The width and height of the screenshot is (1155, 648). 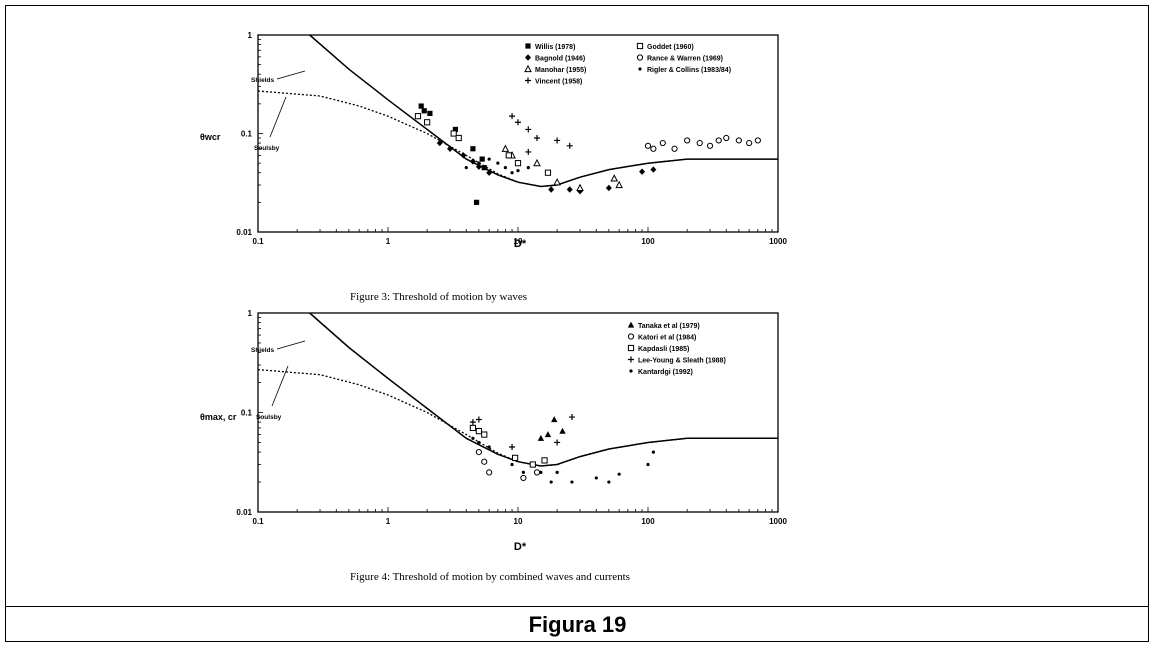 I want to click on legend-entry: Katori et al (1984), so click(x=667, y=338).